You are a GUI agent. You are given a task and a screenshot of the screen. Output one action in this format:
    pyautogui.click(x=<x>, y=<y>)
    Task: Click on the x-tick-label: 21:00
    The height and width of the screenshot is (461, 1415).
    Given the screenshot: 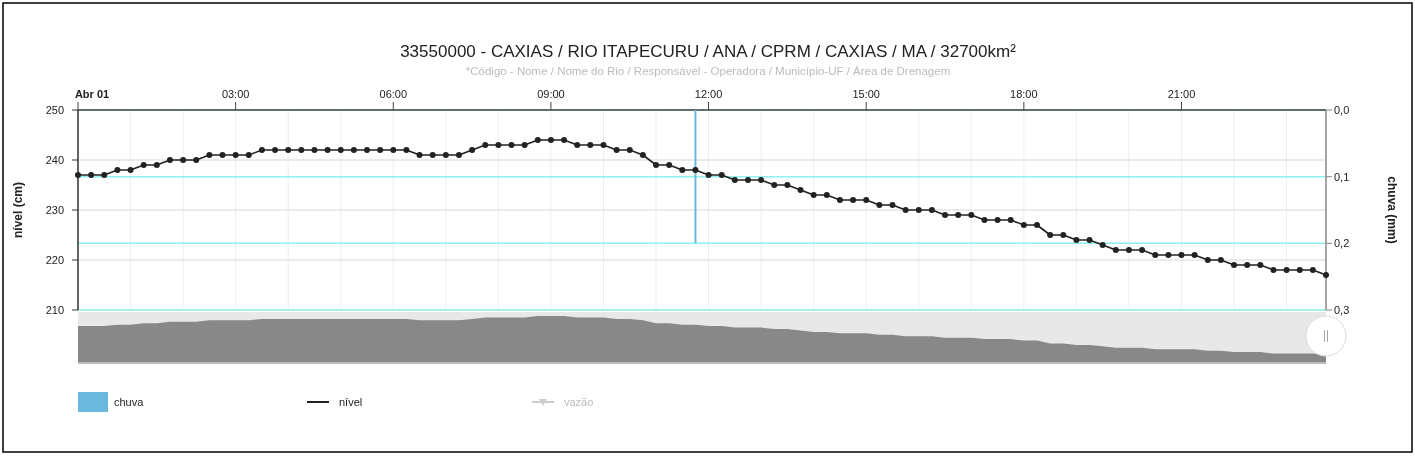 What is the action you would take?
    pyautogui.click(x=1181, y=94)
    